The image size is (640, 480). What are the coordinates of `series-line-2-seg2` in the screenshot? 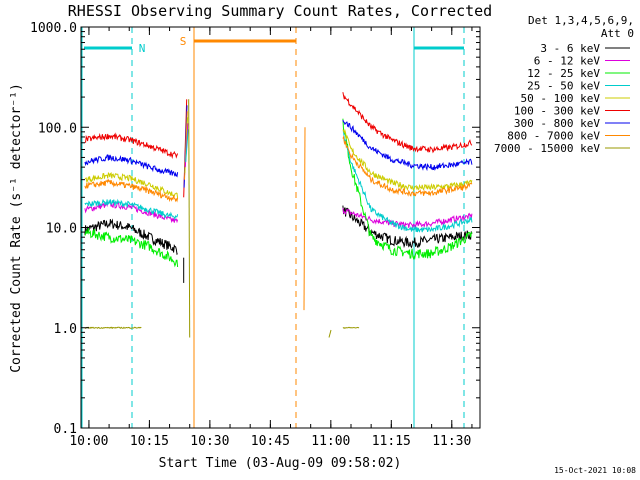 It's located at (407, 189).